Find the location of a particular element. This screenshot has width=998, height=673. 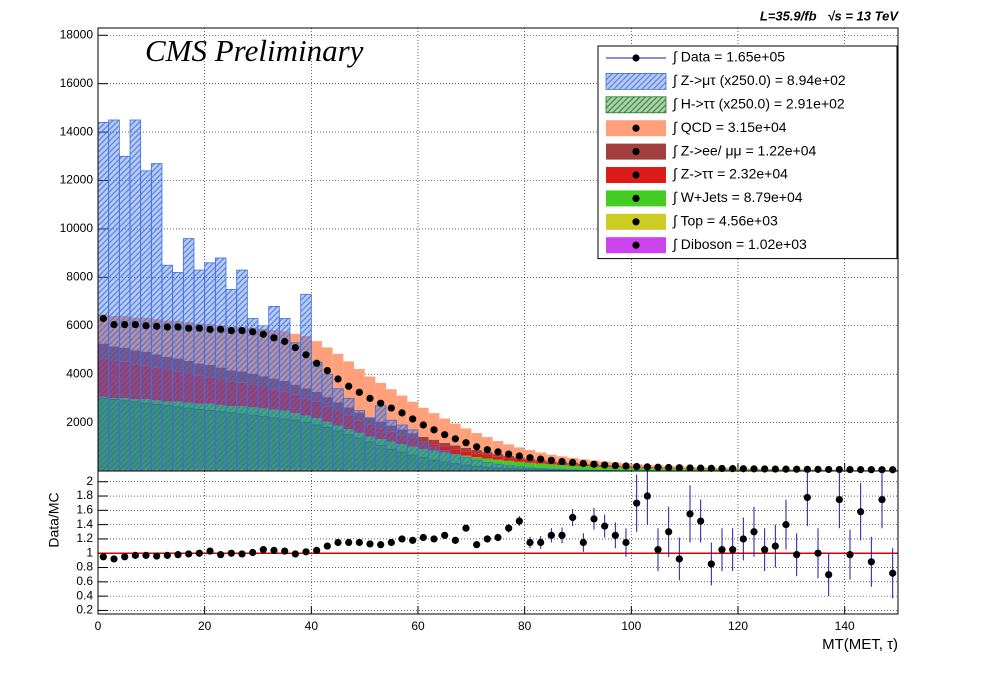

y-tick-label: 8000 is located at coordinates (79, 277).